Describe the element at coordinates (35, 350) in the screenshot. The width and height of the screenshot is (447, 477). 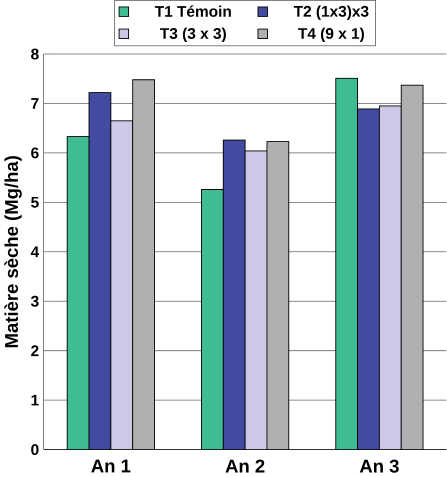
I see `y-tick-label: 2` at that location.